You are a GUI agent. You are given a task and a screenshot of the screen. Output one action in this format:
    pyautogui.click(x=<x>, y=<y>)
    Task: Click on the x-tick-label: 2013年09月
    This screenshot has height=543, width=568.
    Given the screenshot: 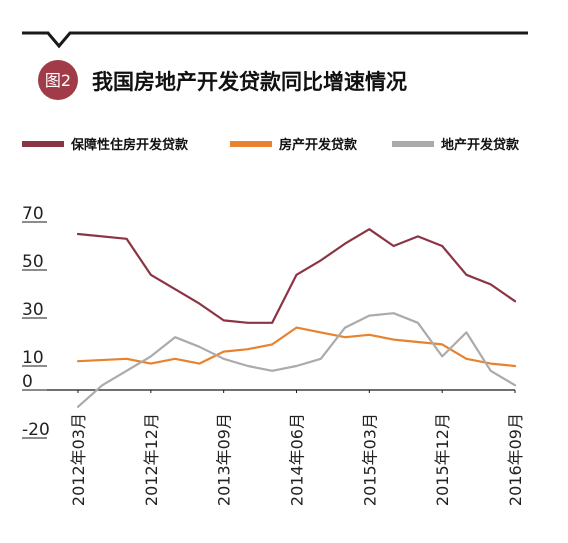 What is the action you would take?
    pyautogui.click(x=224, y=459)
    